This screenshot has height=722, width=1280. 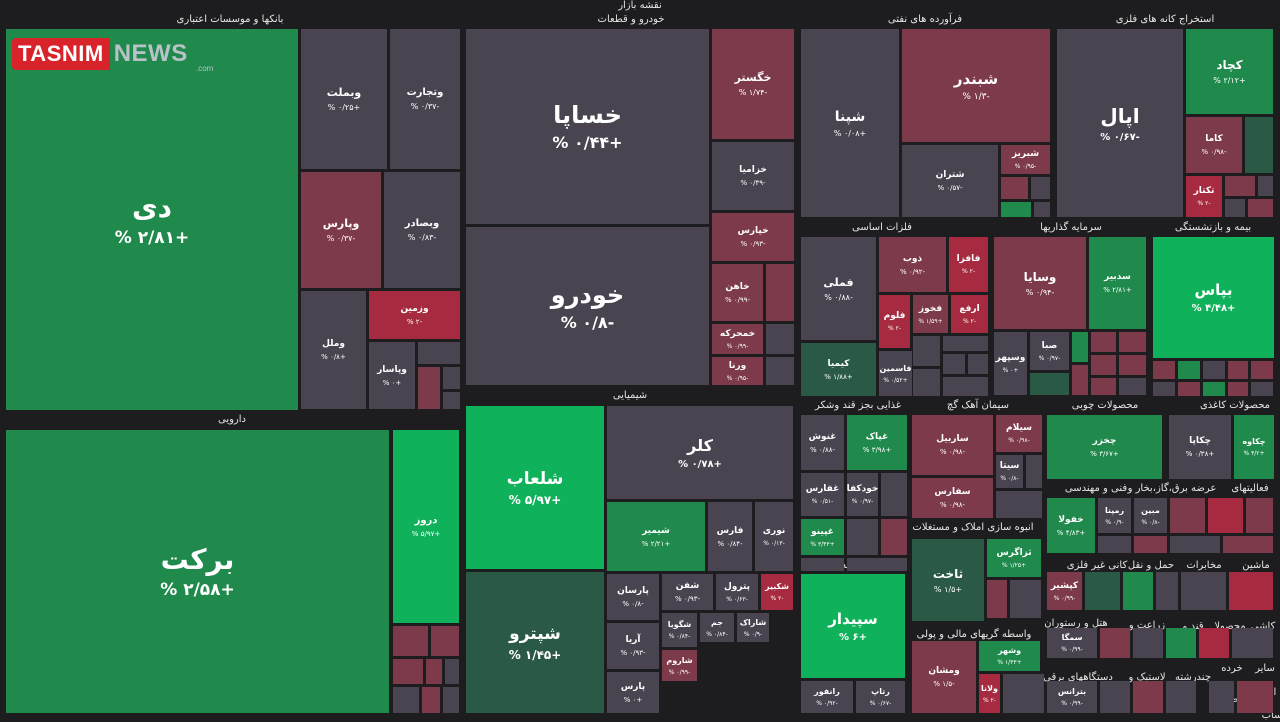 I want to click on stock-tile: کیمیا +۱/۸۸ %, so click(x=838, y=369).